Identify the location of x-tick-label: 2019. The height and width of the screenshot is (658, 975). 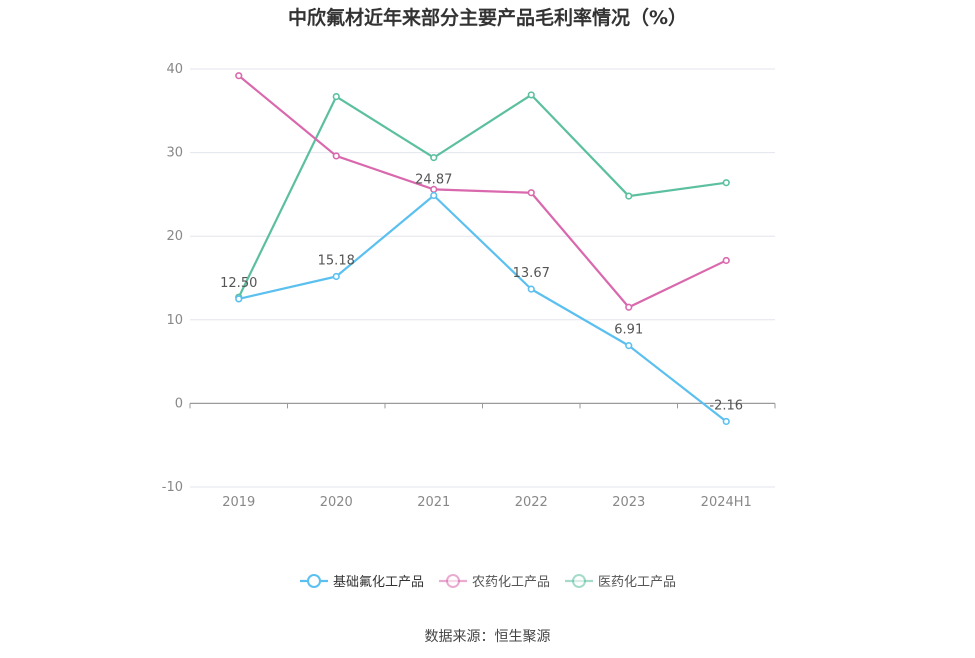
(238, 502).